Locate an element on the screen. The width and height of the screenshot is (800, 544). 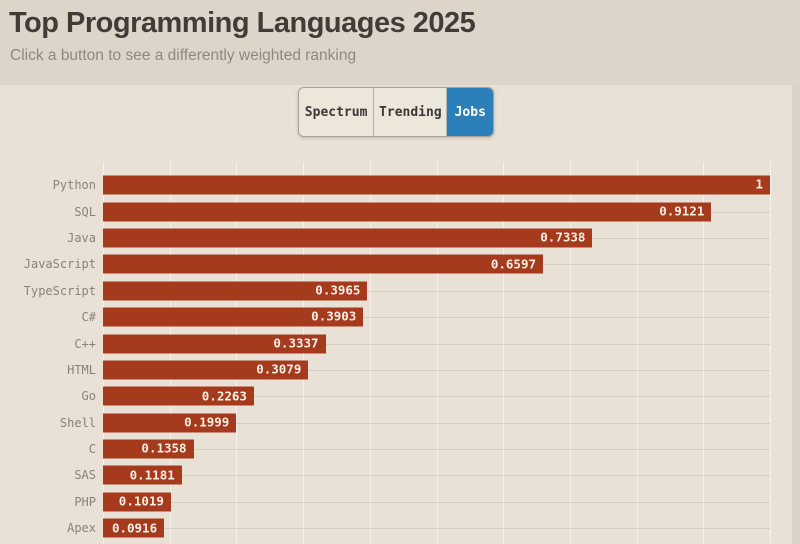
chart-row: HTML 0.3079 is located at coordinates (396, 370).